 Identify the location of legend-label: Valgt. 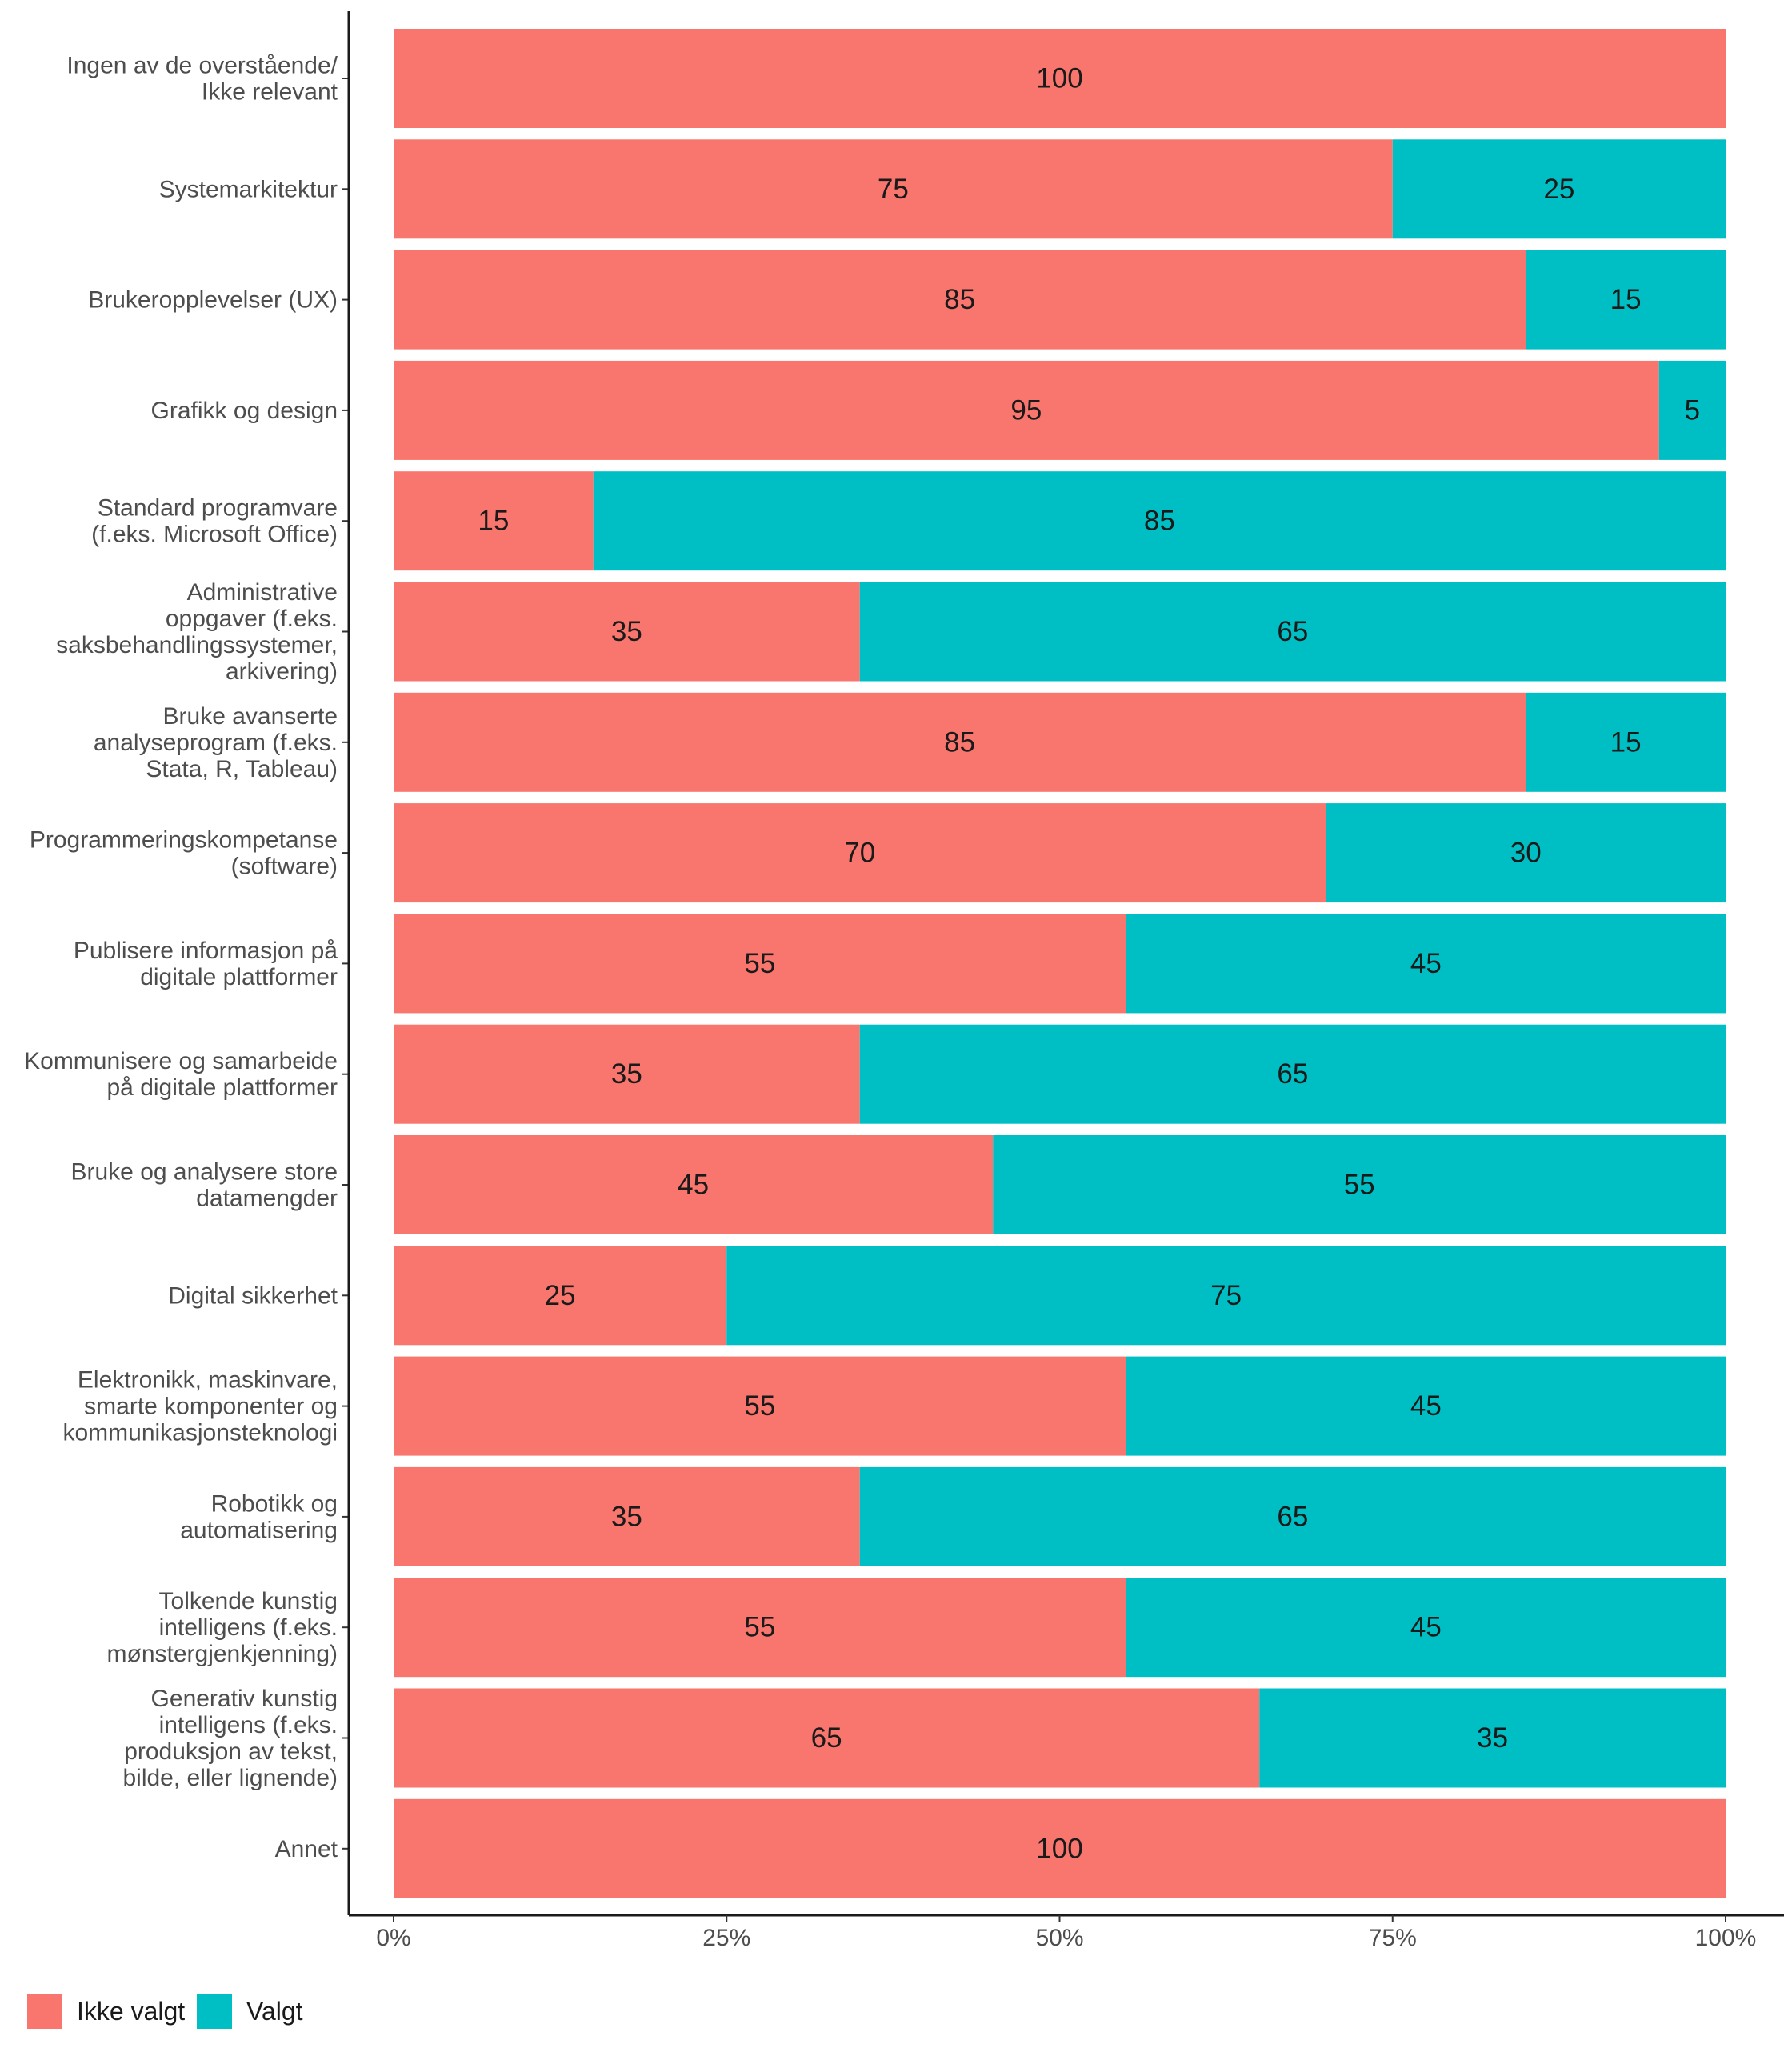
(274, 2011).